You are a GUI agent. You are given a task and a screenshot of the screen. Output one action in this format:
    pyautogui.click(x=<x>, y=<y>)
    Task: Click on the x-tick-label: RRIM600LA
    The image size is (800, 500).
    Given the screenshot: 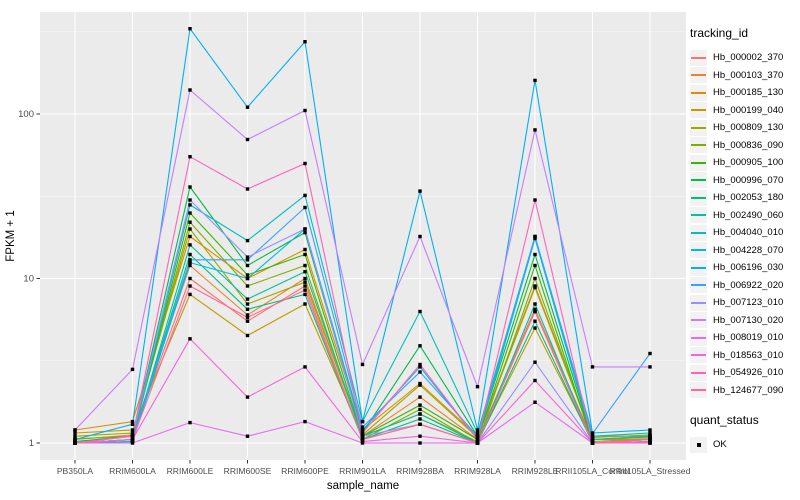 What is the action you would take?
    pyautogui.click(x=132, y=471)
    